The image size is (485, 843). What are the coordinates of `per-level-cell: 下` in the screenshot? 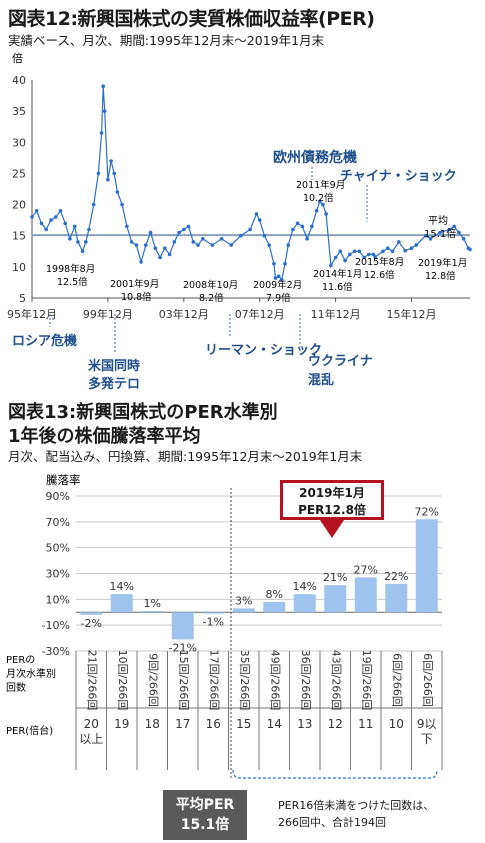 It's located at (427, 739).